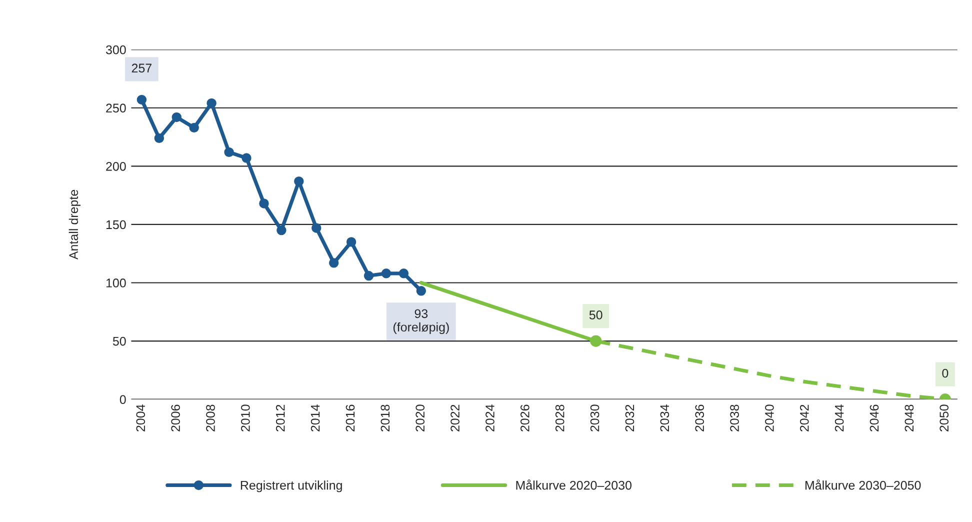 Image resolution: width=972 pixels, height=522 pixels. Describe the element at coordinates (116, 108) in the screenshot. I see `y-tick-label: 250` at that location.